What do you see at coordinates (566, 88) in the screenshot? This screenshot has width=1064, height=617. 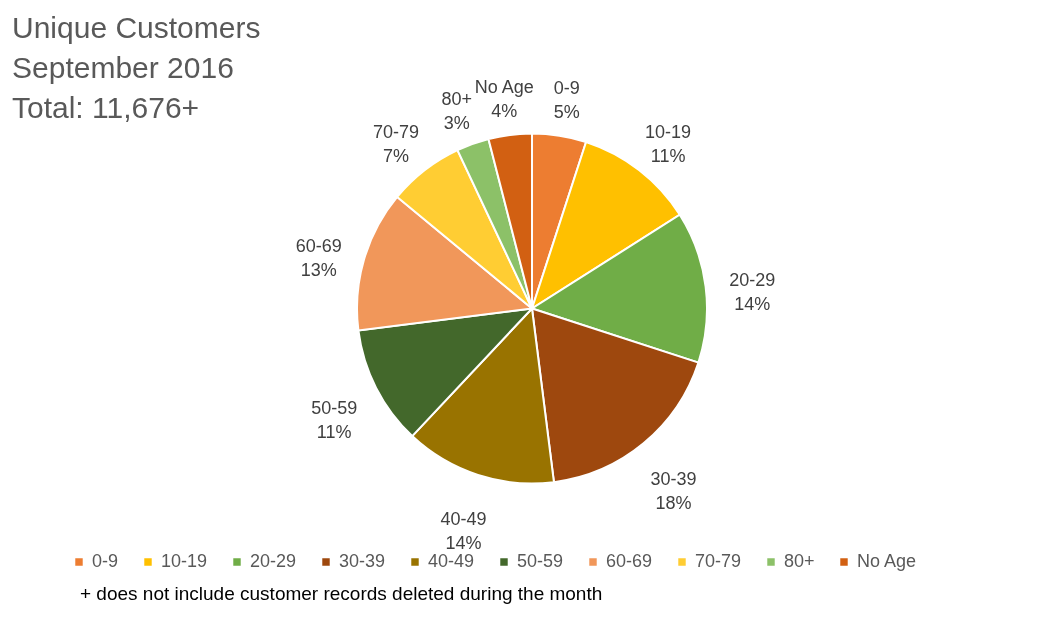 I see `slice-label: 0-9` at bounding box center [566, 88].